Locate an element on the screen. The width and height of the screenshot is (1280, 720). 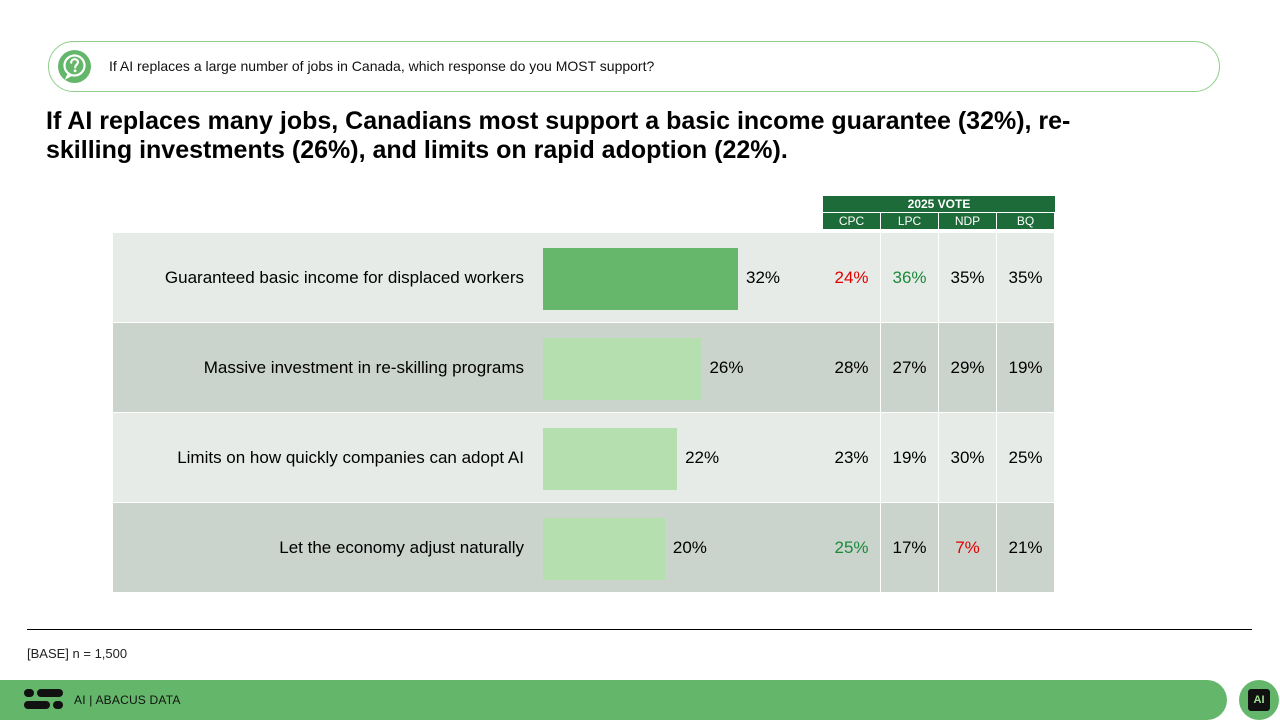
vote-cell-bq: 19% is located at coordinates (1025, 367).